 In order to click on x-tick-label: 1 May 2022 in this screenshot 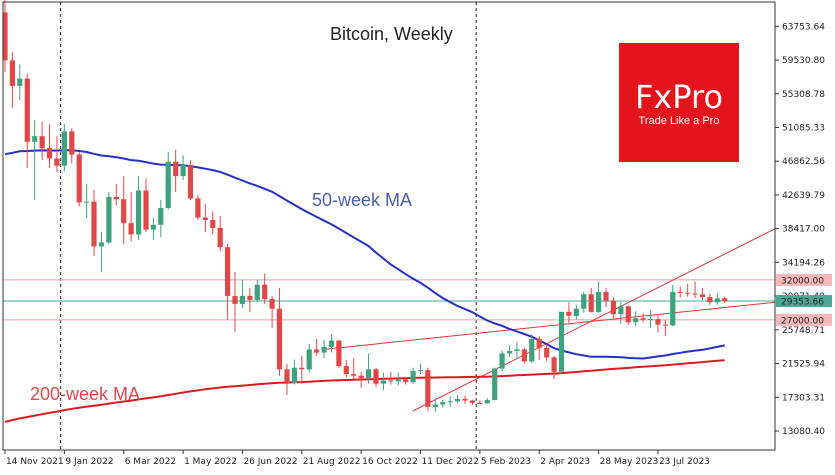, I will do `click(210, 462)`.